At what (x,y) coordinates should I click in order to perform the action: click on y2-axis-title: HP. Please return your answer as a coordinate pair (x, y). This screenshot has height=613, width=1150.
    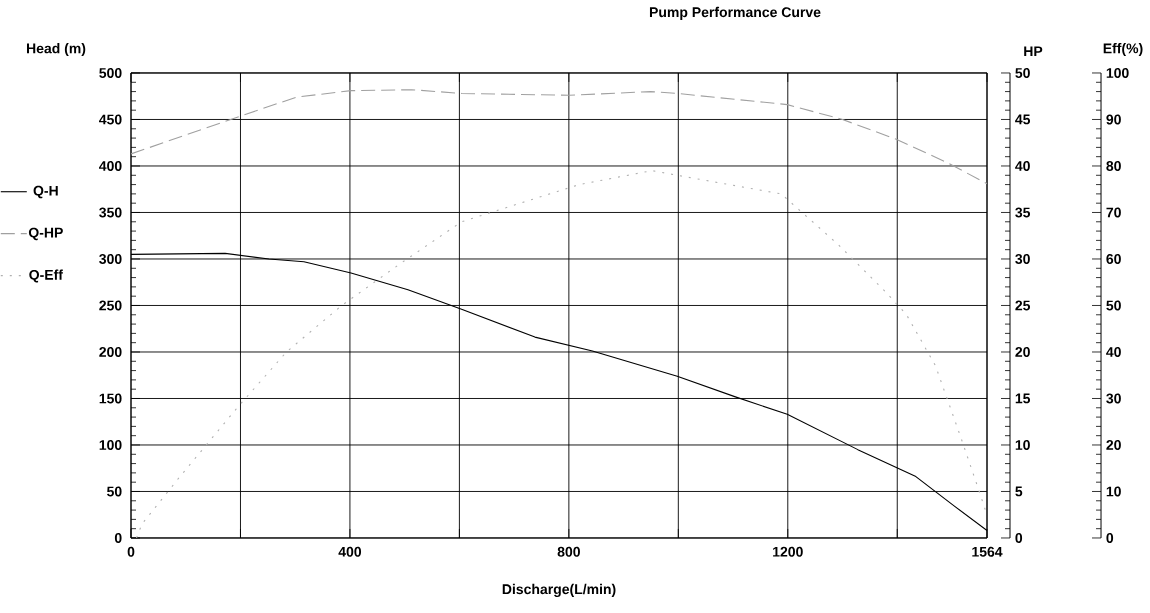
    Looking at the image, I should click on (1033, 51).